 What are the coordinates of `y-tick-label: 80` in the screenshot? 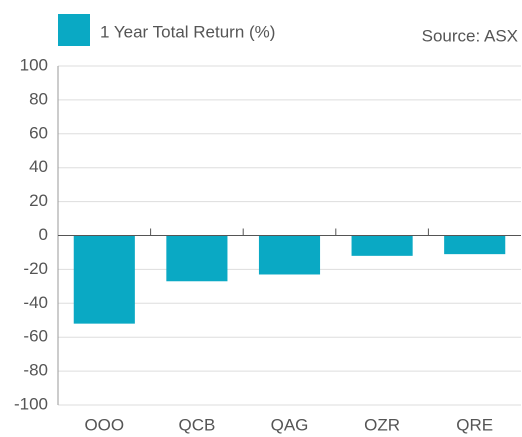 It's located at (38, 98).